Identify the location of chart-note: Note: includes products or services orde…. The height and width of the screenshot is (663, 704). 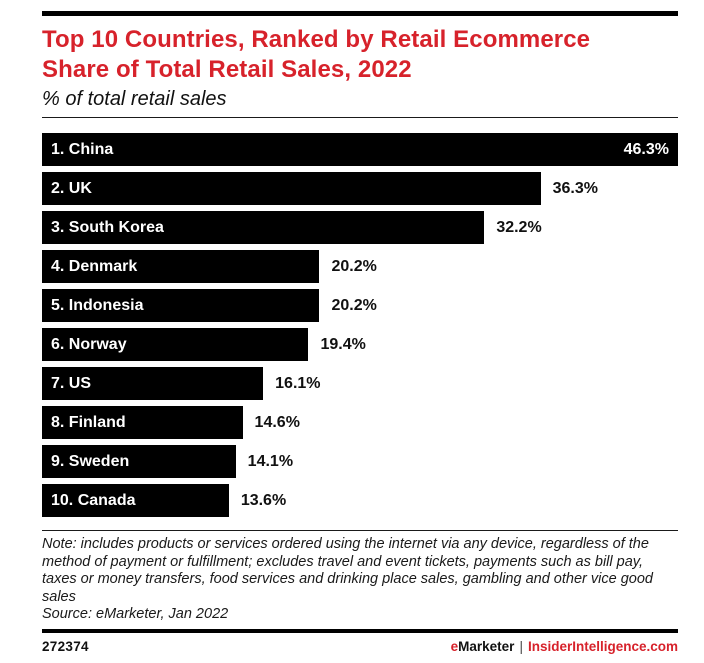
(347, 570).